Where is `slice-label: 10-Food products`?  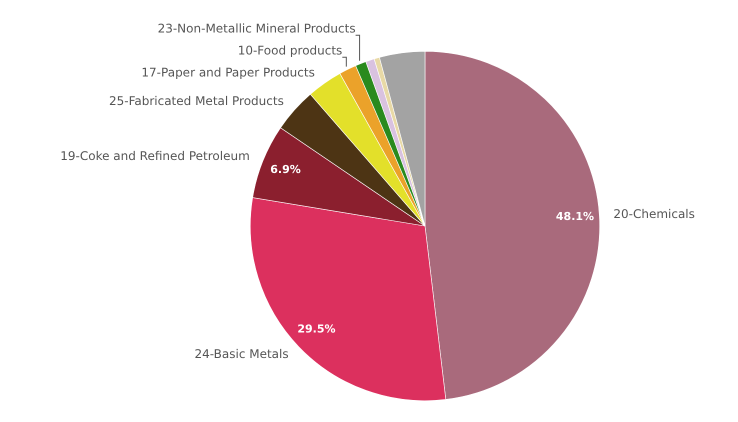
slice-label: 10-Food products is located at coordinates (290, 50).